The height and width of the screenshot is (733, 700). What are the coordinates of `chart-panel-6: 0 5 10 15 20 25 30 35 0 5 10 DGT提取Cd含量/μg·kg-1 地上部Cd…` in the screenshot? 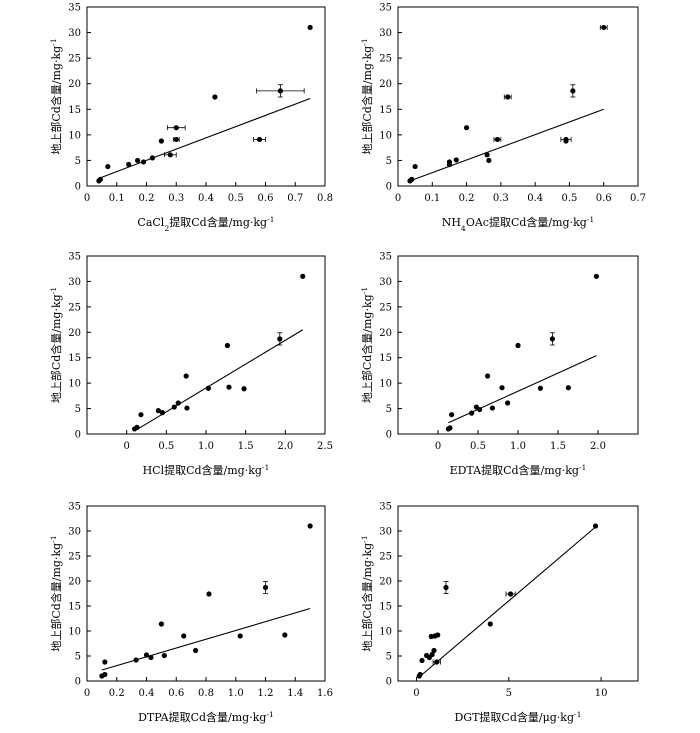 It's located at (499, 613).